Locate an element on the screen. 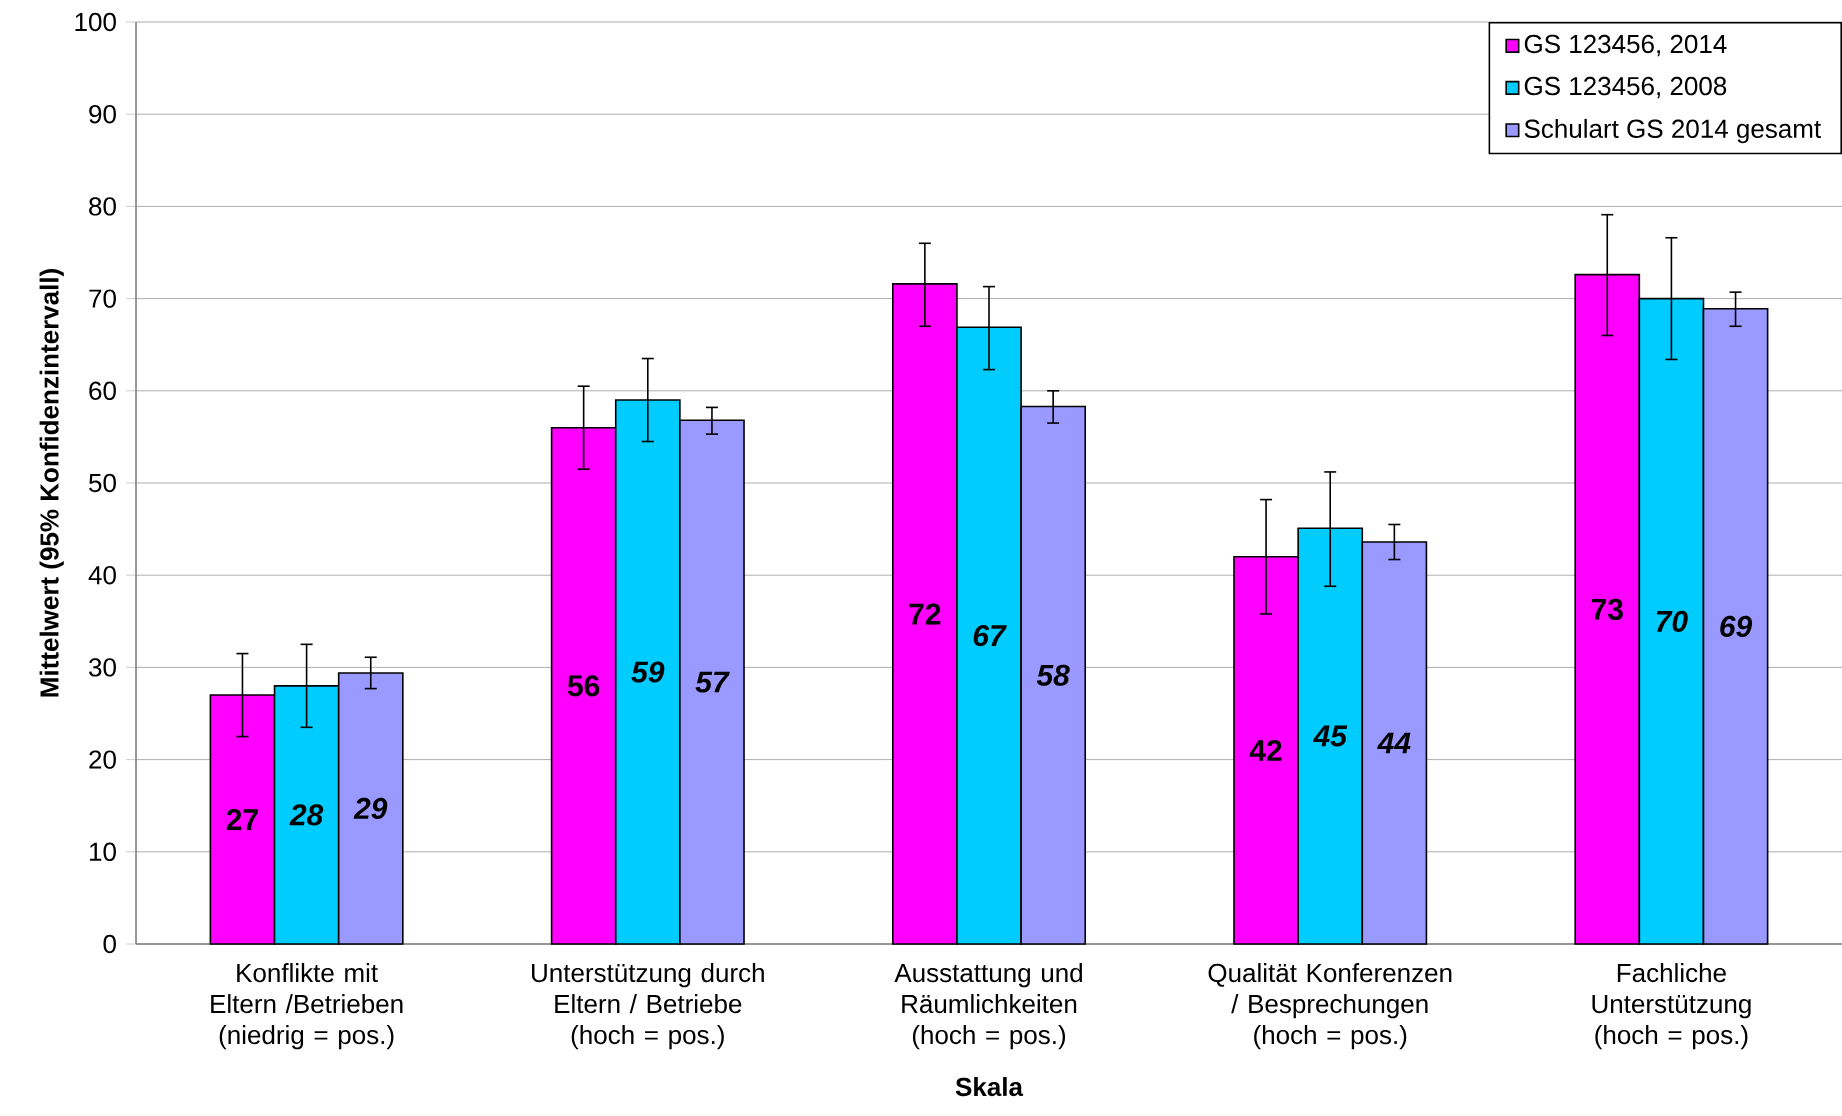  x-tick-label: Ausstattung und Räumlichkeiten (hoch = pos.) is located at coordinates (988, 1006).